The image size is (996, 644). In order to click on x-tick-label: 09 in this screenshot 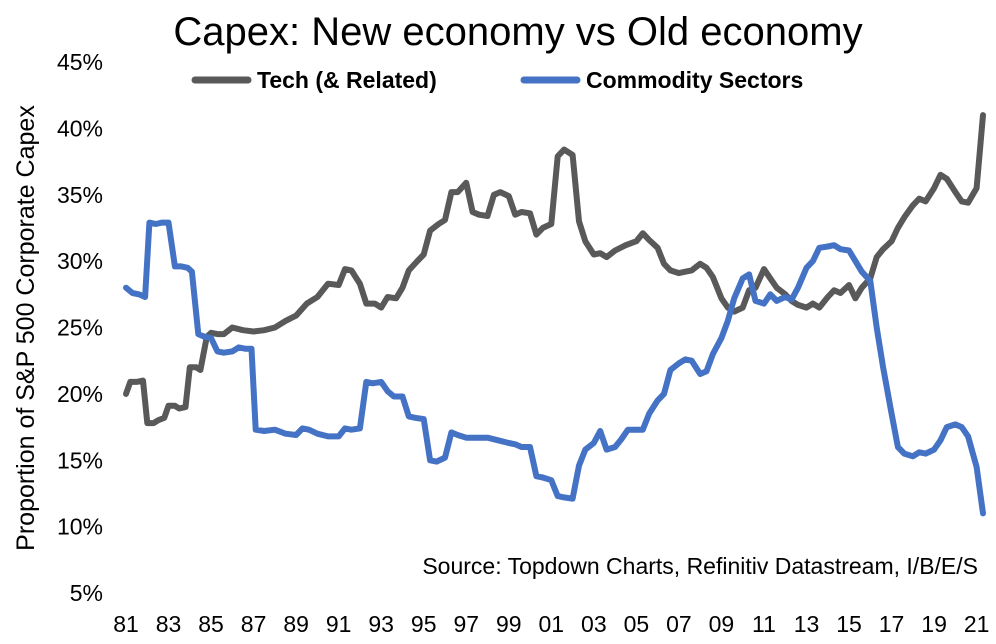, I will do `click(722, 624)`.